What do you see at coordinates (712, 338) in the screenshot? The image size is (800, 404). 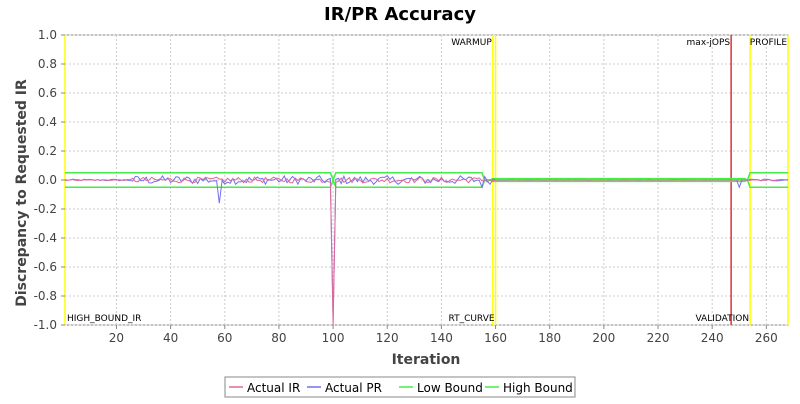 I see `x-tick-label: 240` at bounding box center [712, 338].